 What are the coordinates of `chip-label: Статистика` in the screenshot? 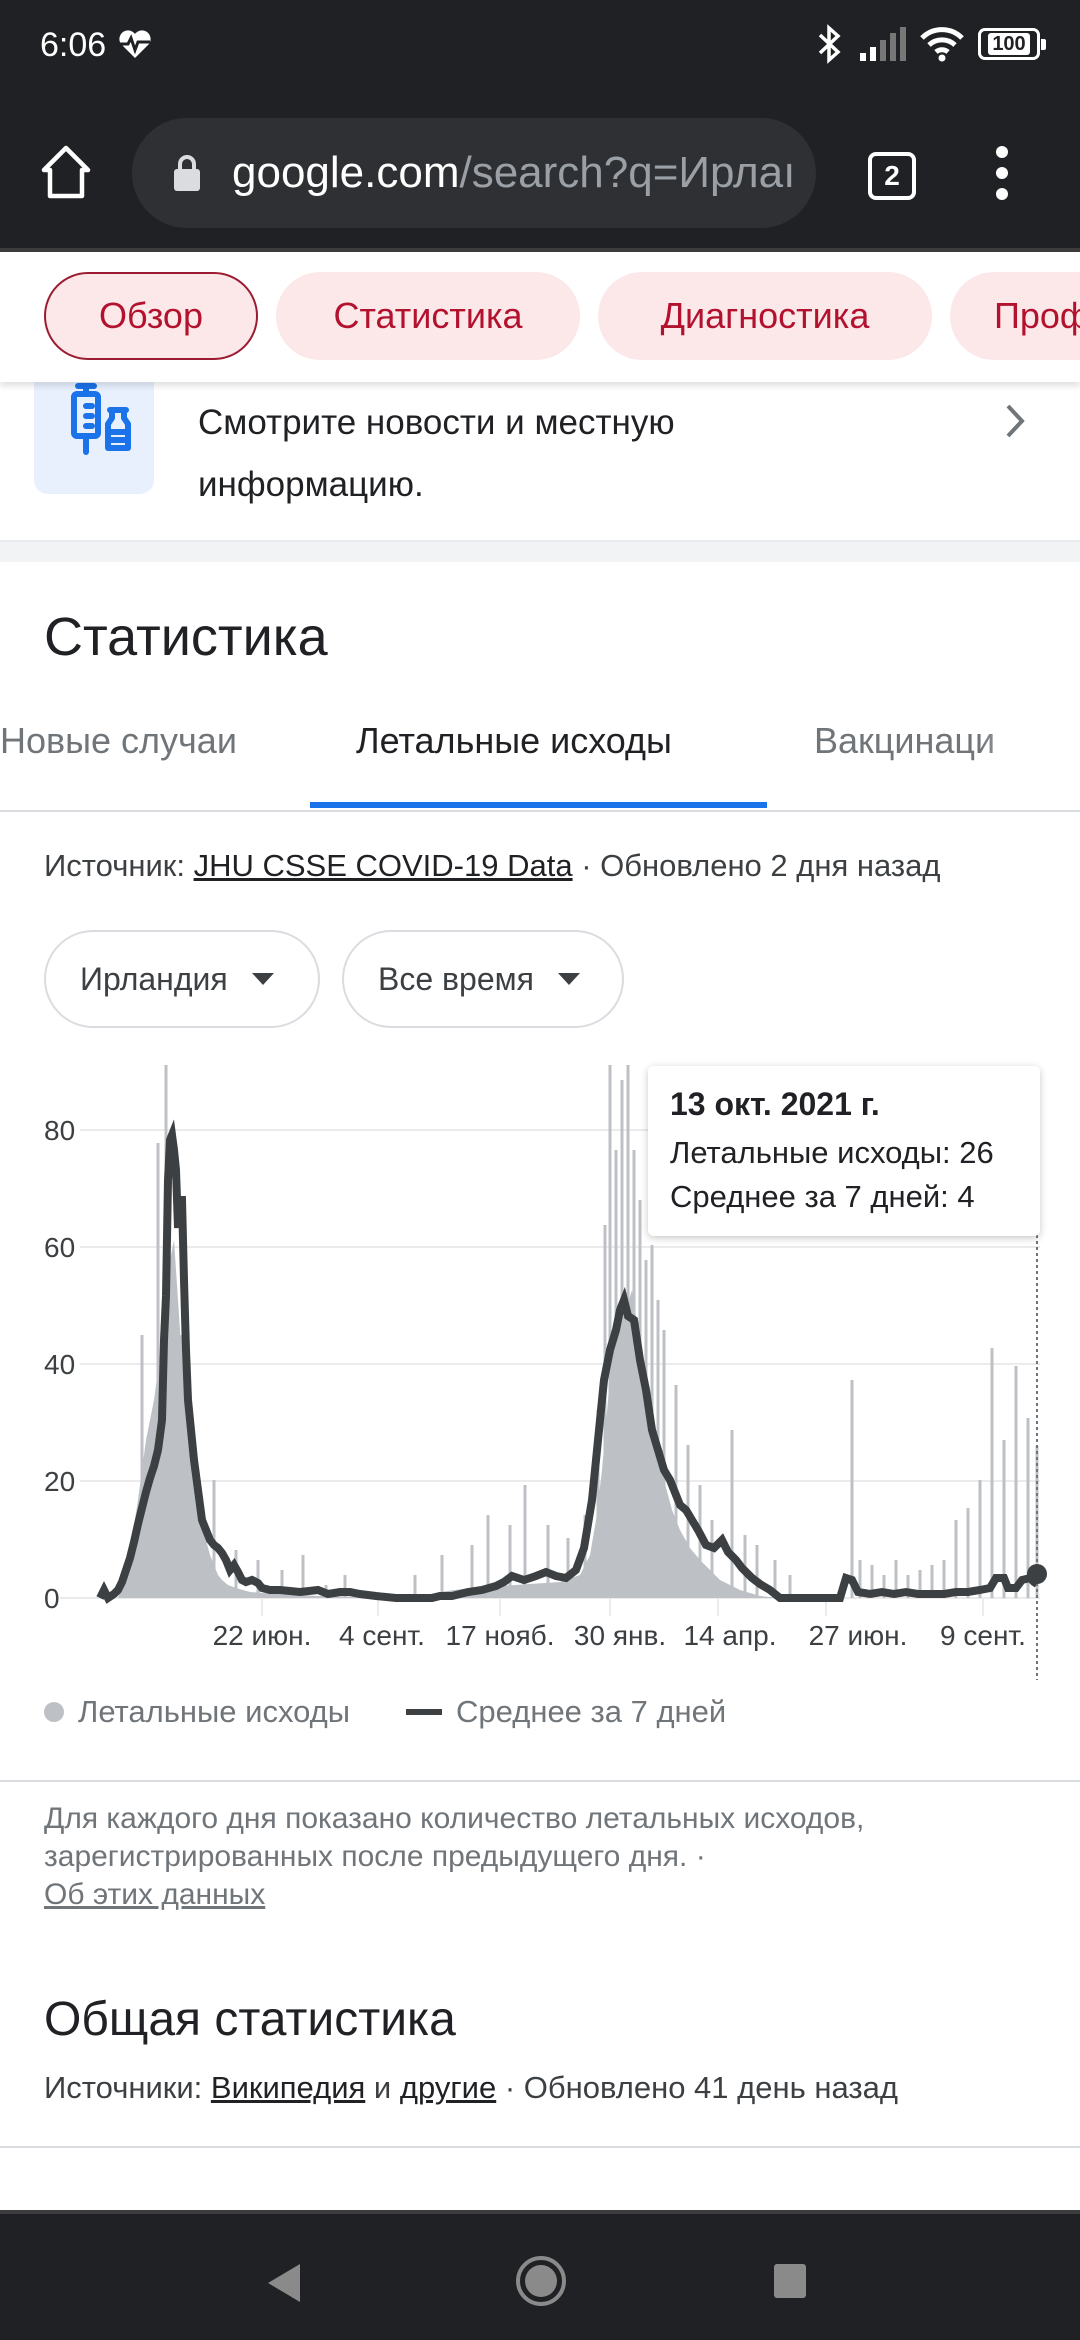 It's located at (428, 315).